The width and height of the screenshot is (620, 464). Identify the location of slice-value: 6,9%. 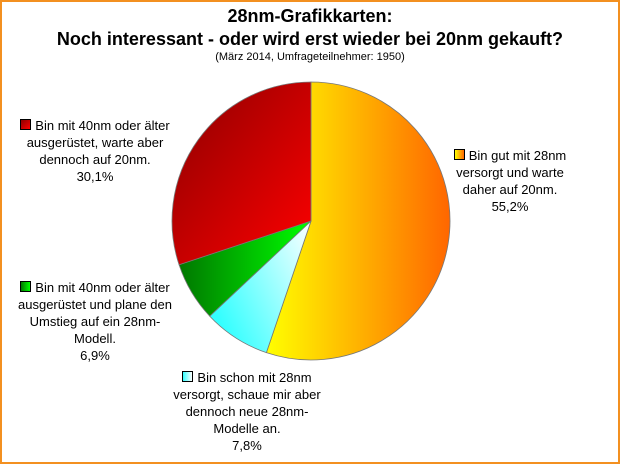
(95, 355).